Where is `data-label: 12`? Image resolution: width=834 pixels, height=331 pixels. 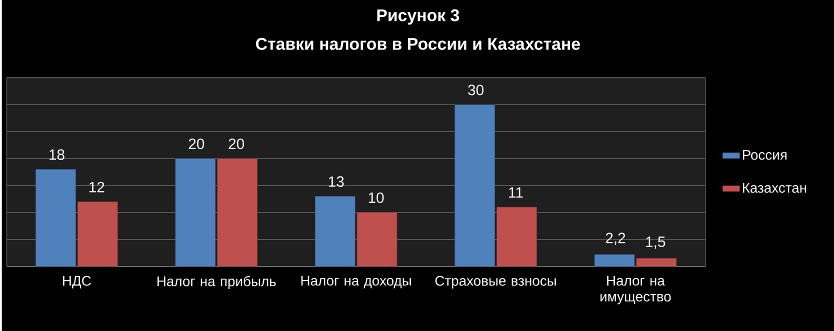 data-label: 12 is located at coordinates (96, 187).